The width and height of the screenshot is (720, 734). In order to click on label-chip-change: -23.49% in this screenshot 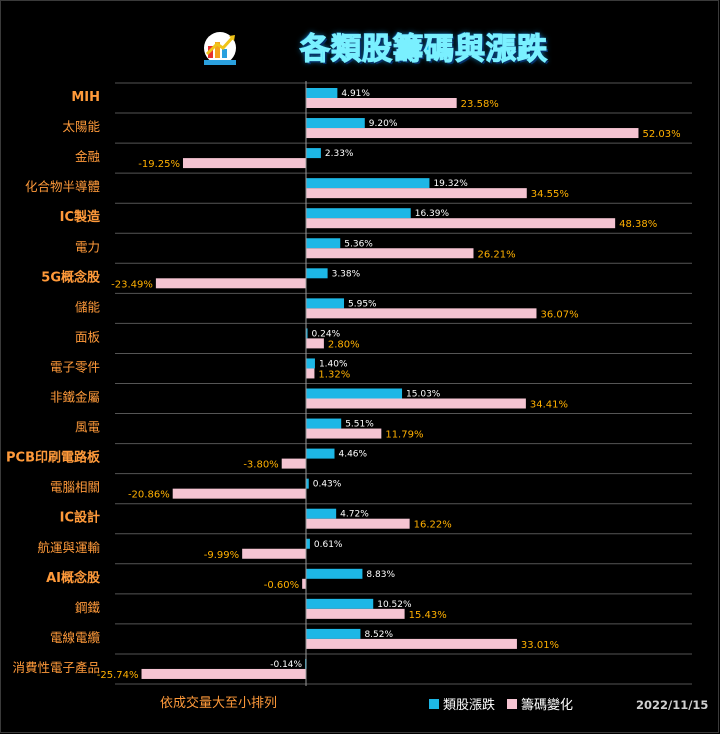, I will do `click(132, 284)`.